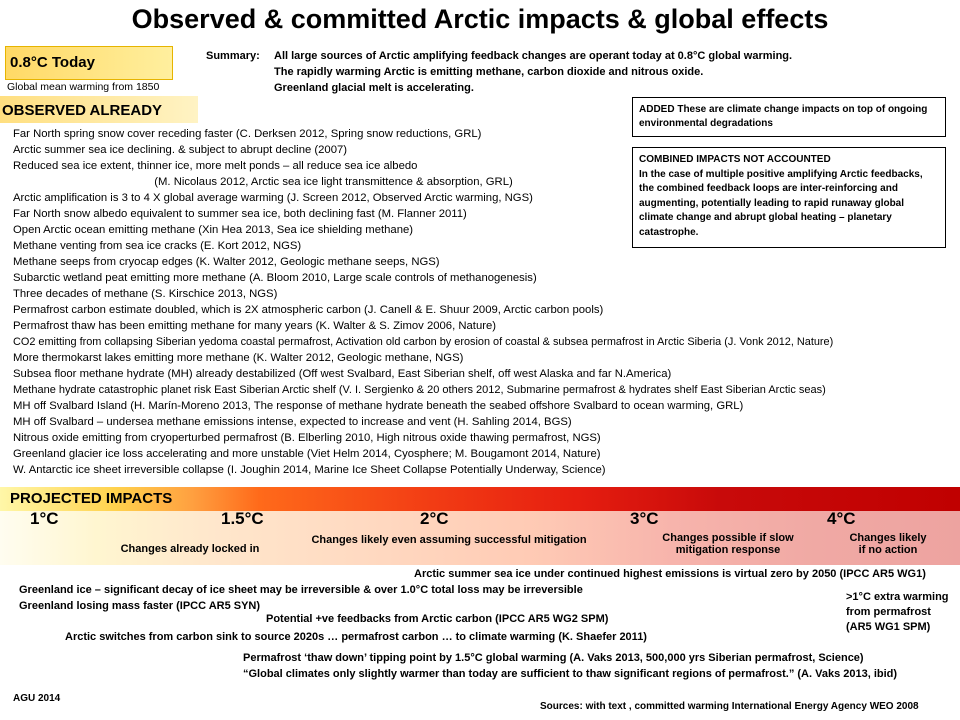  Describe the element at coordinates (644, 518) in the screenshot. I see `temp-3c: 3°C` at that location.